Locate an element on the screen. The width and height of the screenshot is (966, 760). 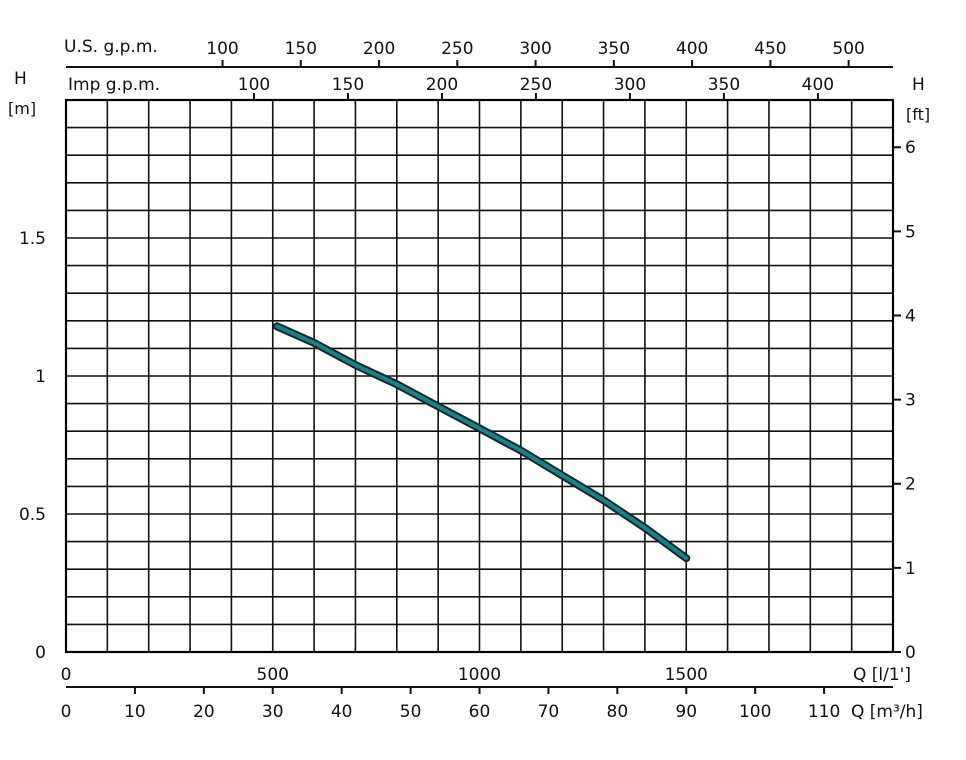
us-gpm-tick-label: 400 is located at coordinates (692, 49).